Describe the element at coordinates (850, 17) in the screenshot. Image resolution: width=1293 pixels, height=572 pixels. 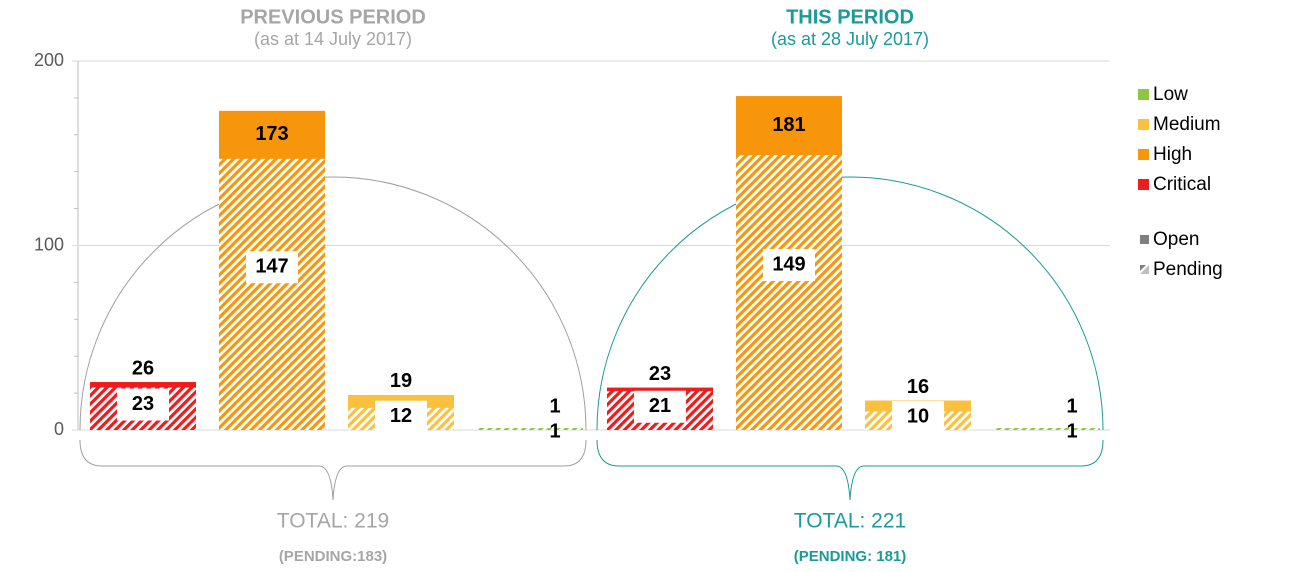
I see `period-title: THIS PERIOD` at that location.